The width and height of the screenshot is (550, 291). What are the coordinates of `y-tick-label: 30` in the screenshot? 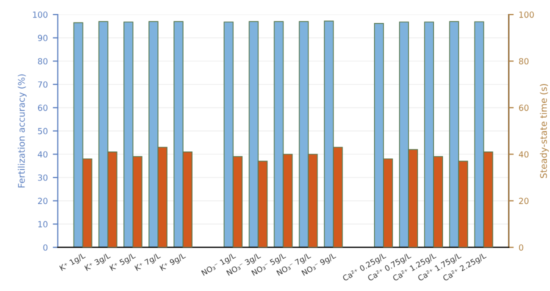 It's located at (43, 177).